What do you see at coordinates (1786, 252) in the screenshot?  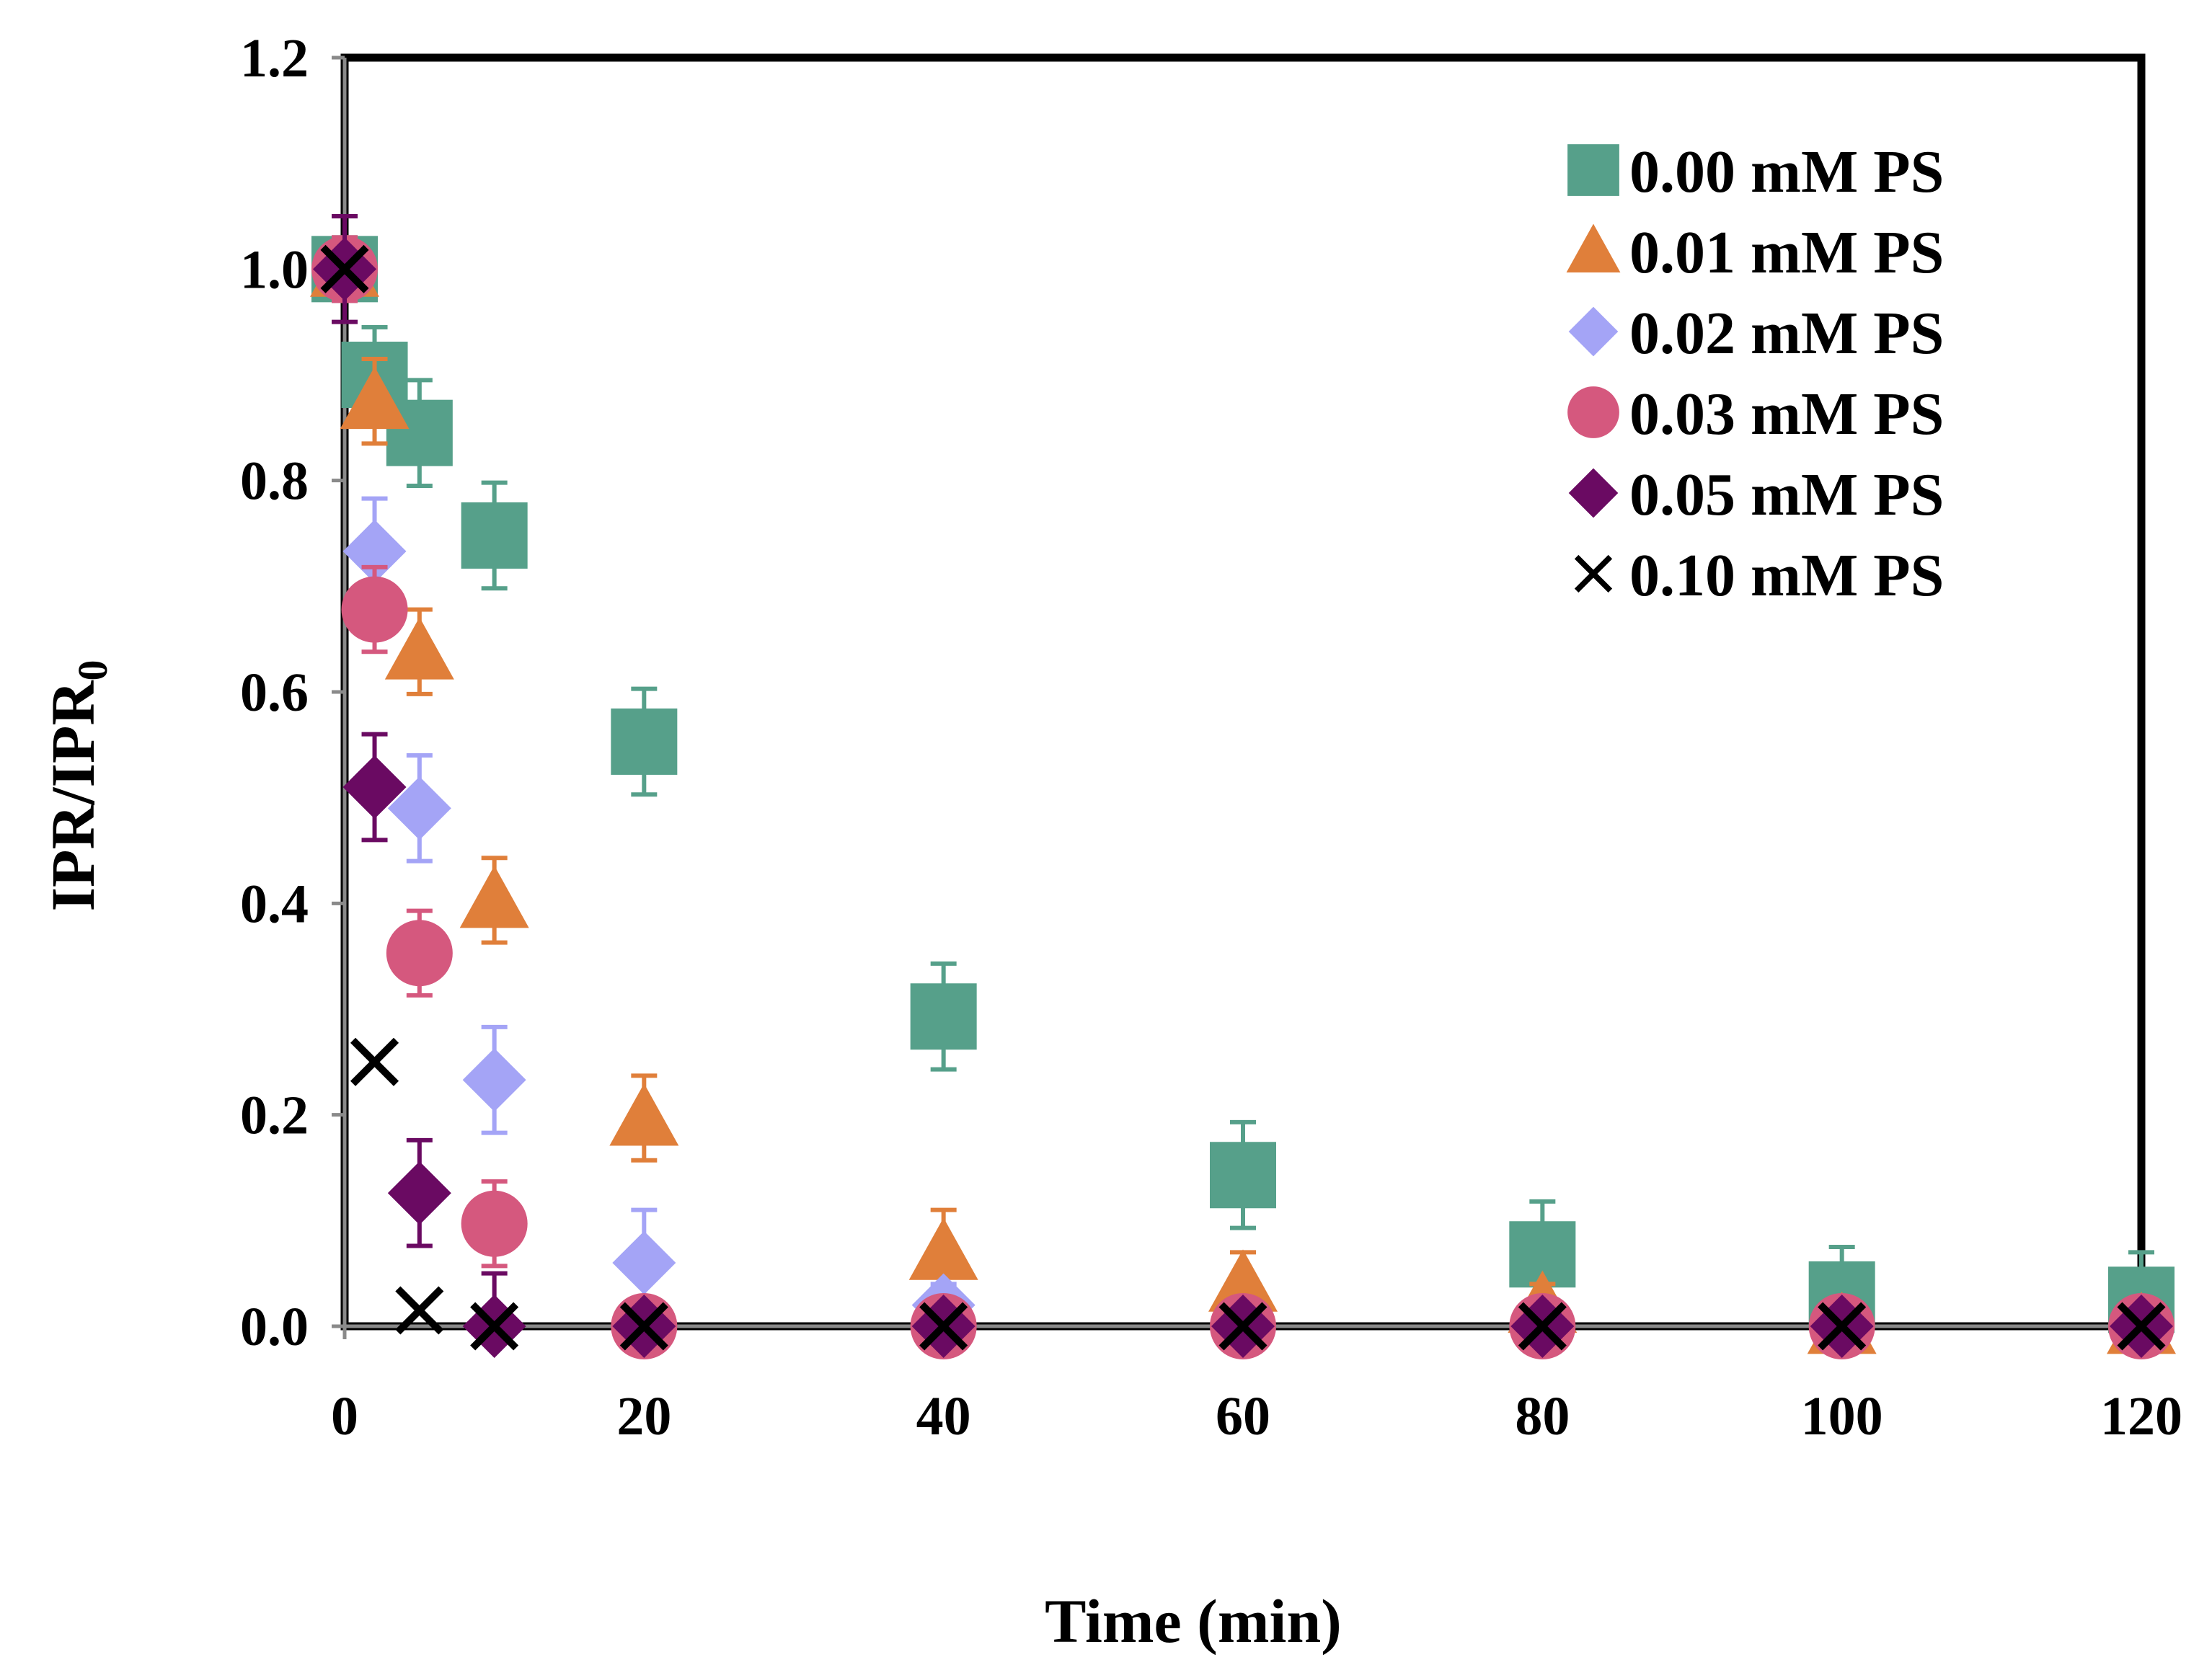 I see `legend-label: 0.01 mM PS` at bounding box center [1786, 252].